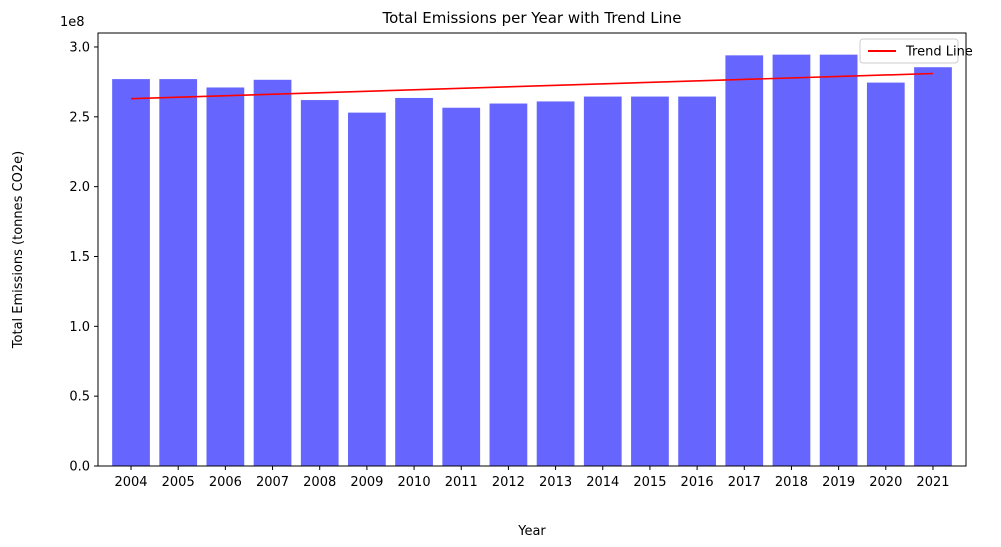 This screenshot has width=1001, height=547. What do you see at coordinates (225, 482) in the screenshot?
I see `x-tick-label: 2006` at bounding box center [225, 482].